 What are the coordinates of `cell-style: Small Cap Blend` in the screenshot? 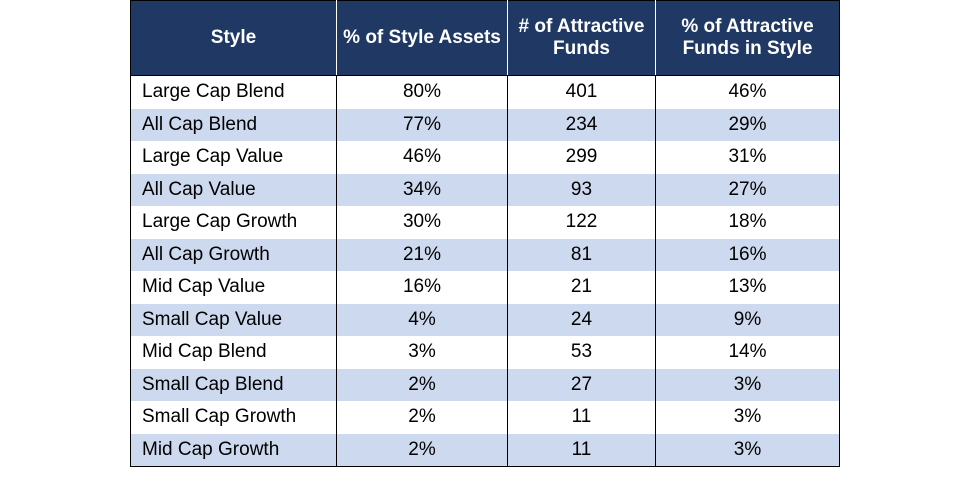 It's located at (233, 384).